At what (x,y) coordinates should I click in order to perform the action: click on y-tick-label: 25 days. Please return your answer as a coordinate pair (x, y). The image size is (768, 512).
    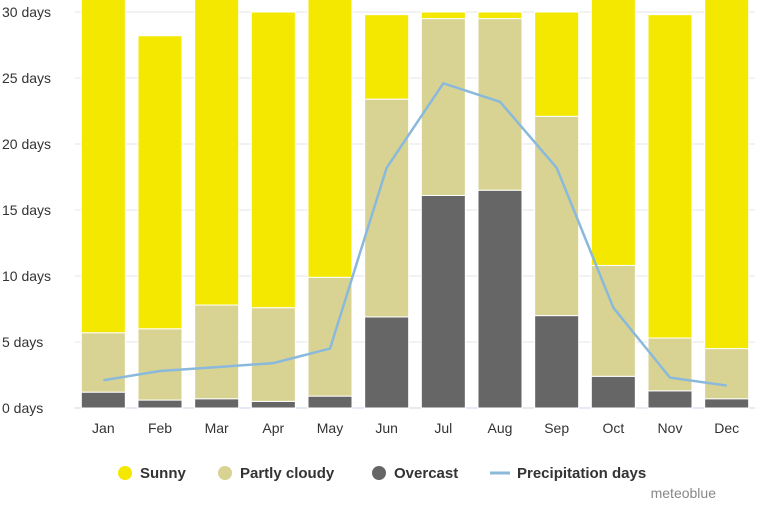
    Looking at the image, I should click on (26, 78).